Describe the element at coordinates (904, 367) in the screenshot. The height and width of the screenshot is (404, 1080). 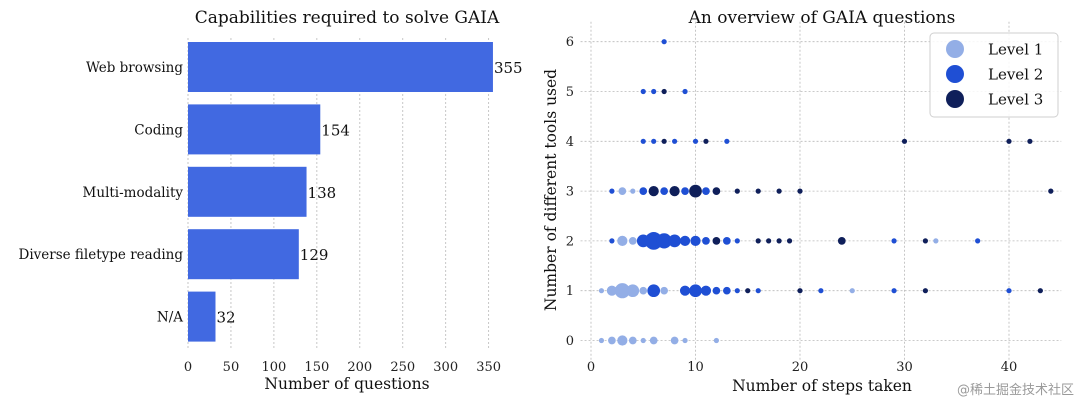
I see `scatter-x-tick-label: 30` at that location.